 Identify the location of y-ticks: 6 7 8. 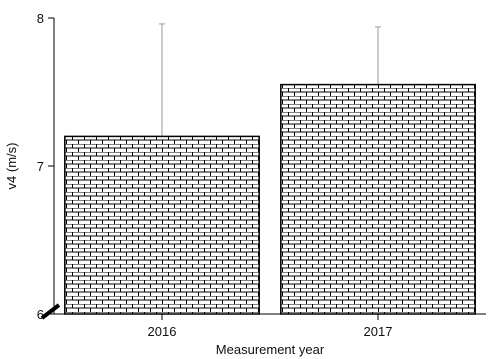
(45, 166).